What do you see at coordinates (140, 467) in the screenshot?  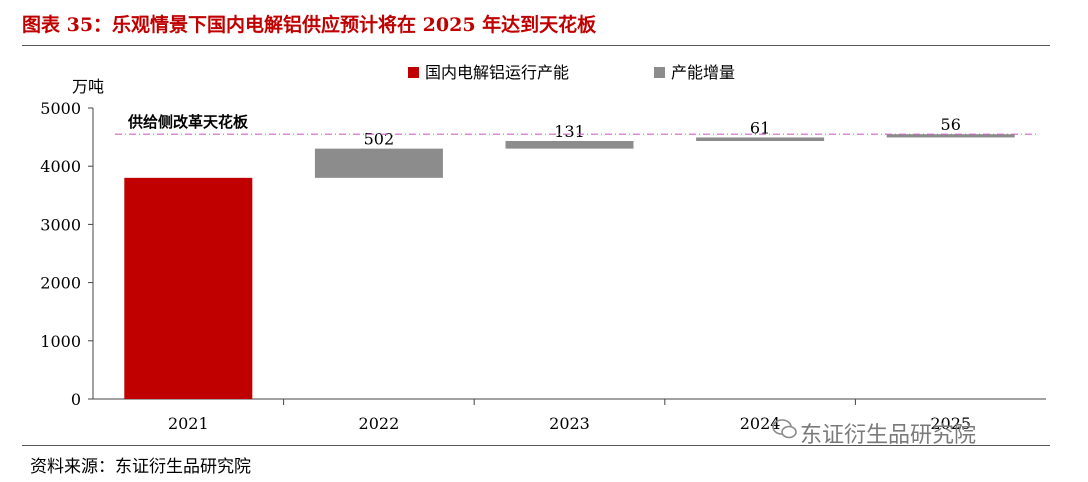 I see `source-note: 资料来源：东证衍生品研究院` at bounding box center [140, 467].